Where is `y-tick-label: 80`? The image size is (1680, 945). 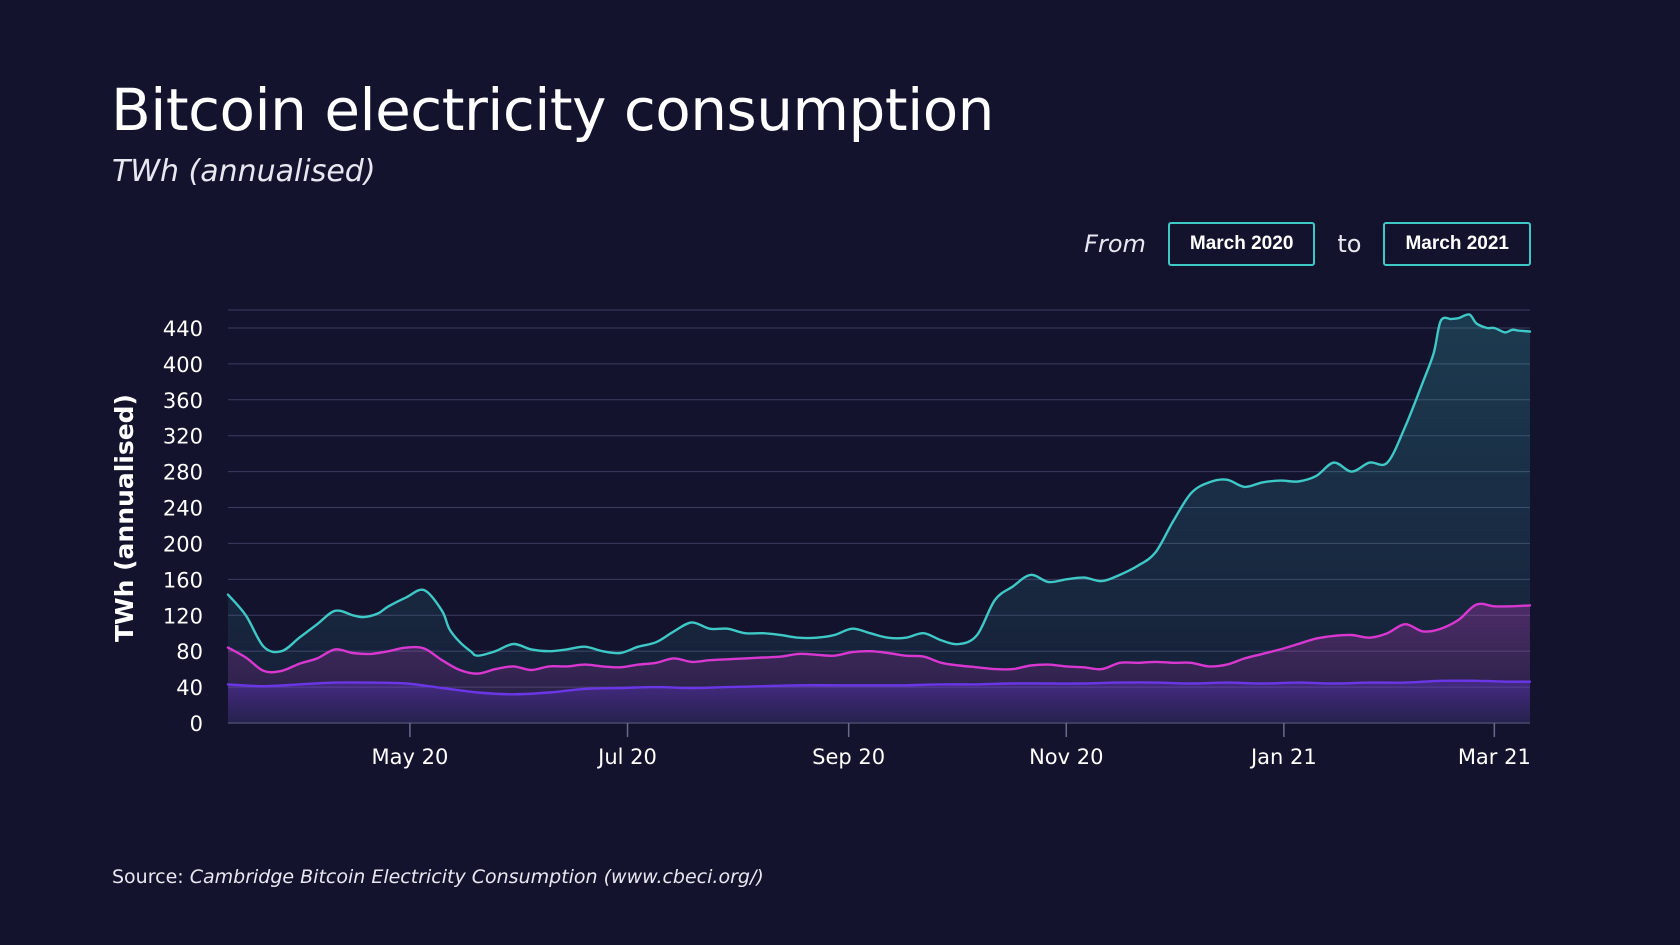
y-tick-label: 80 is located at coordinates (189, 652).